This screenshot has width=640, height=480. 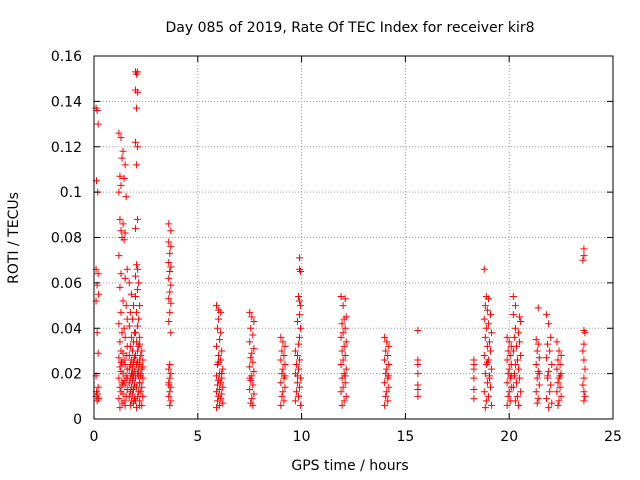 What do you see at coordinates (613, 437) in the screenshot?
I see `x-tick-label: 25` at bounding box center [613, 437].